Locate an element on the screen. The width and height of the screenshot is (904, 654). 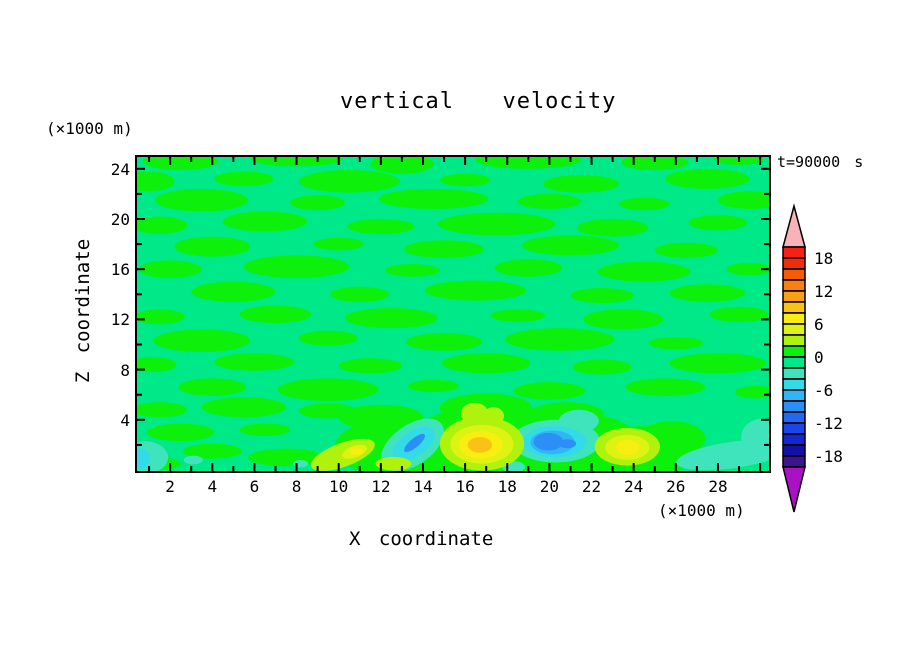
x-tick-label: 12 is located at coordinates (381, 486).